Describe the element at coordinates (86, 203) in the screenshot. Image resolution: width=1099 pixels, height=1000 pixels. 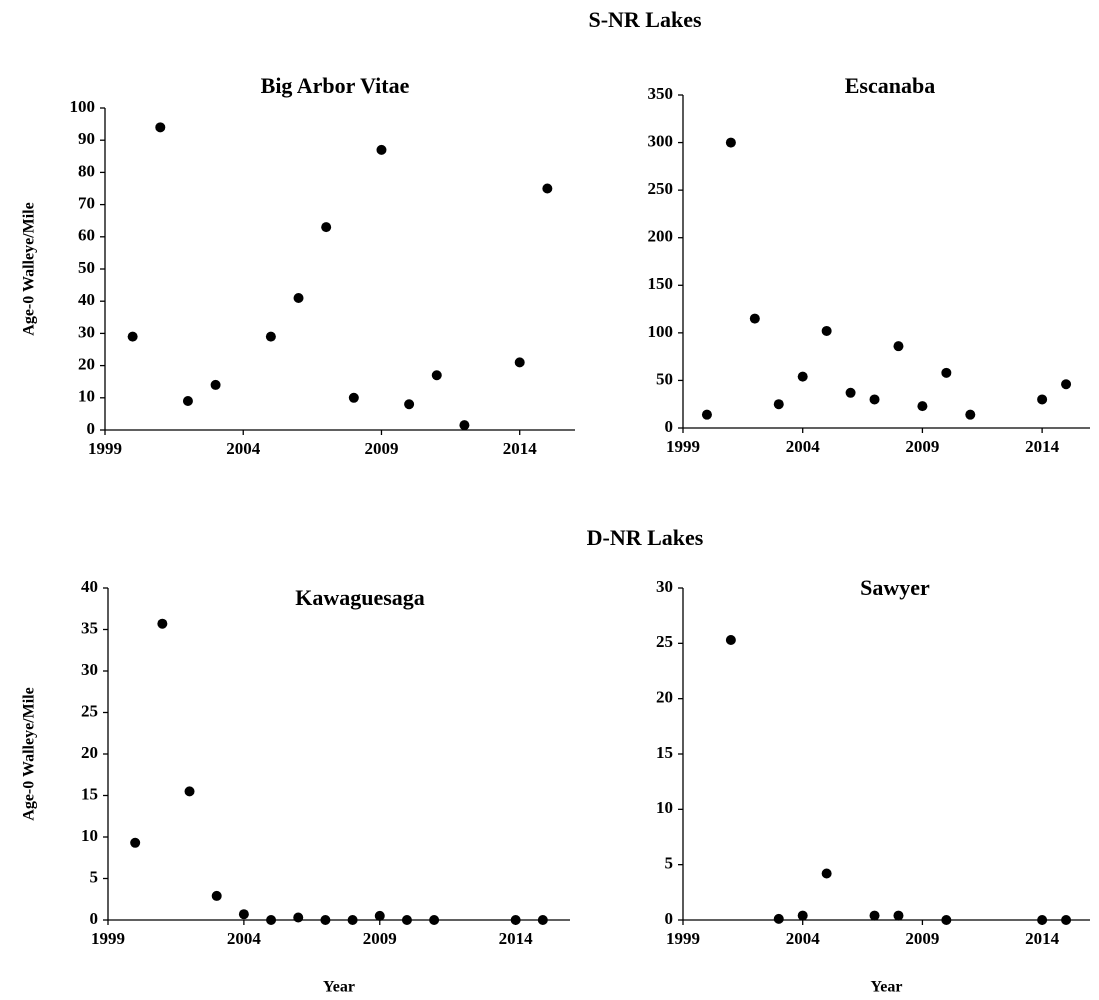
I see `y-tick-label: 70` at that location.